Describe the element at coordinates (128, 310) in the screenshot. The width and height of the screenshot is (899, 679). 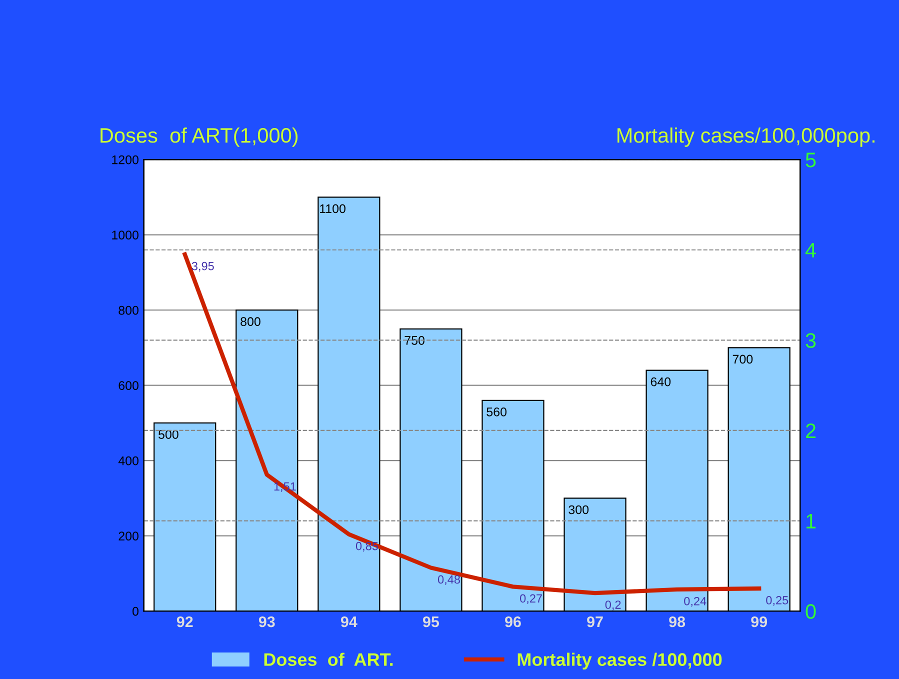
I see `y-tick-label: 800` at that location.